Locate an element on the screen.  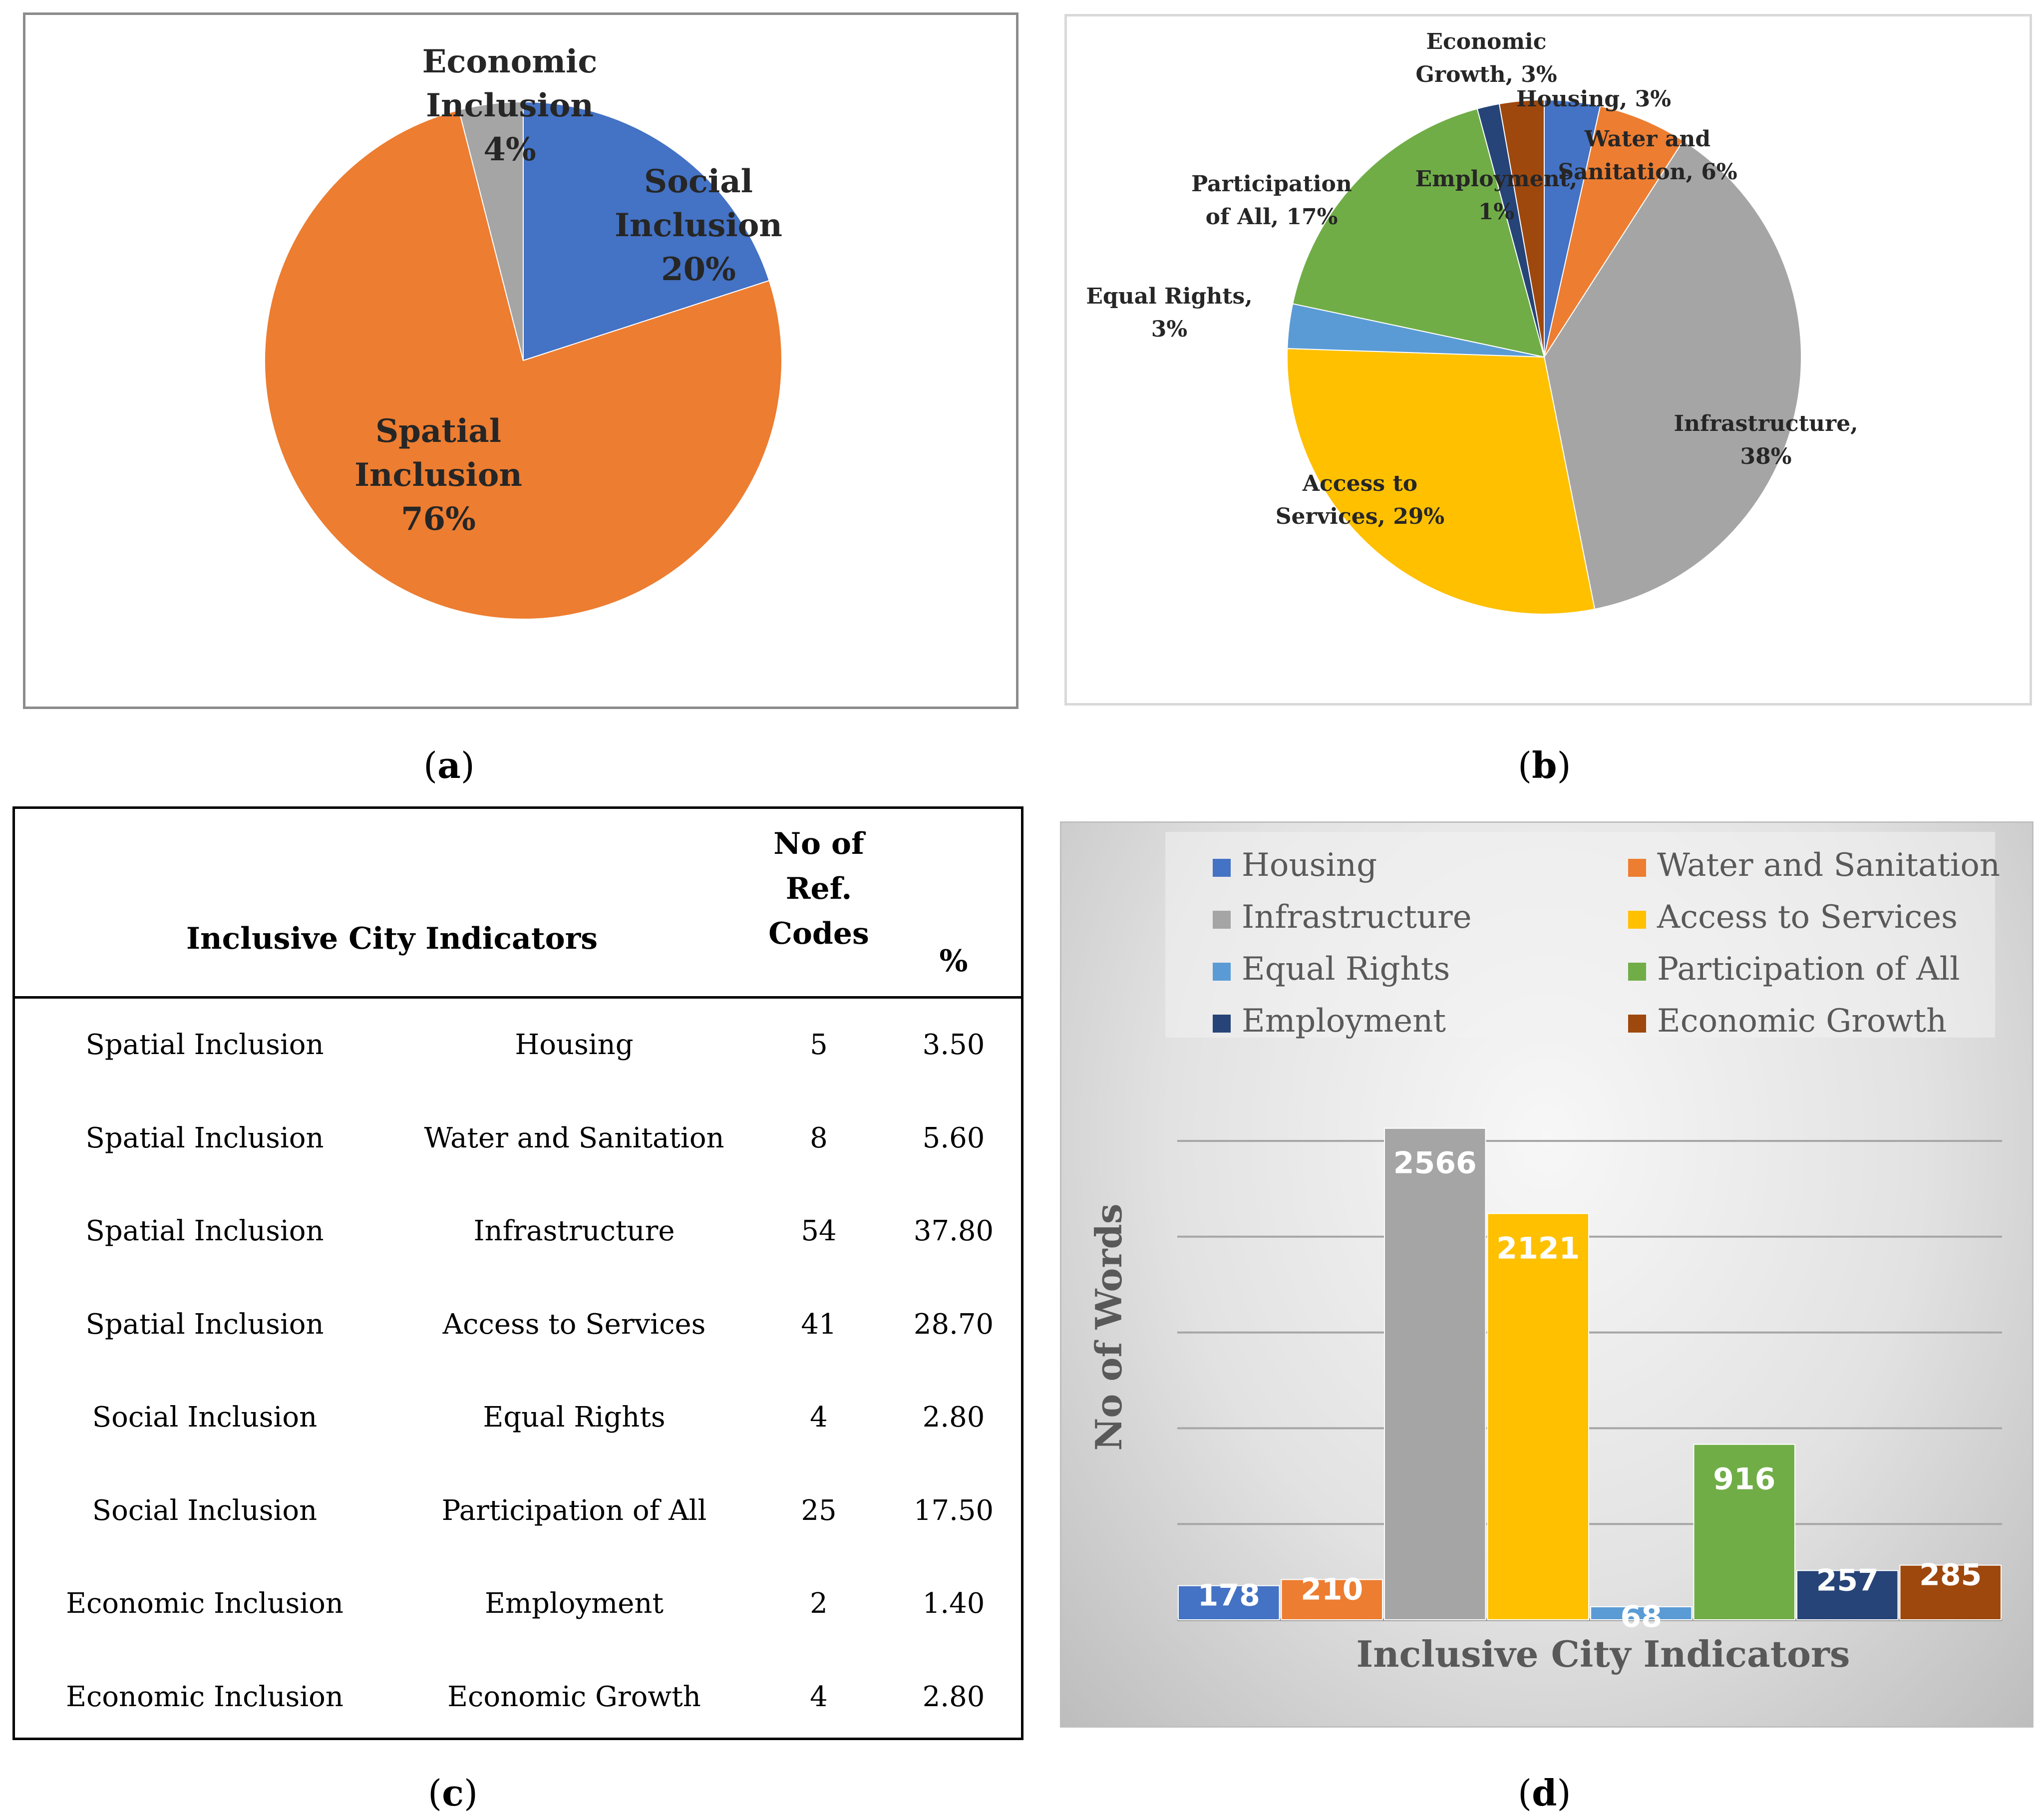
header-percent: % is located at coordinates (953, 961).